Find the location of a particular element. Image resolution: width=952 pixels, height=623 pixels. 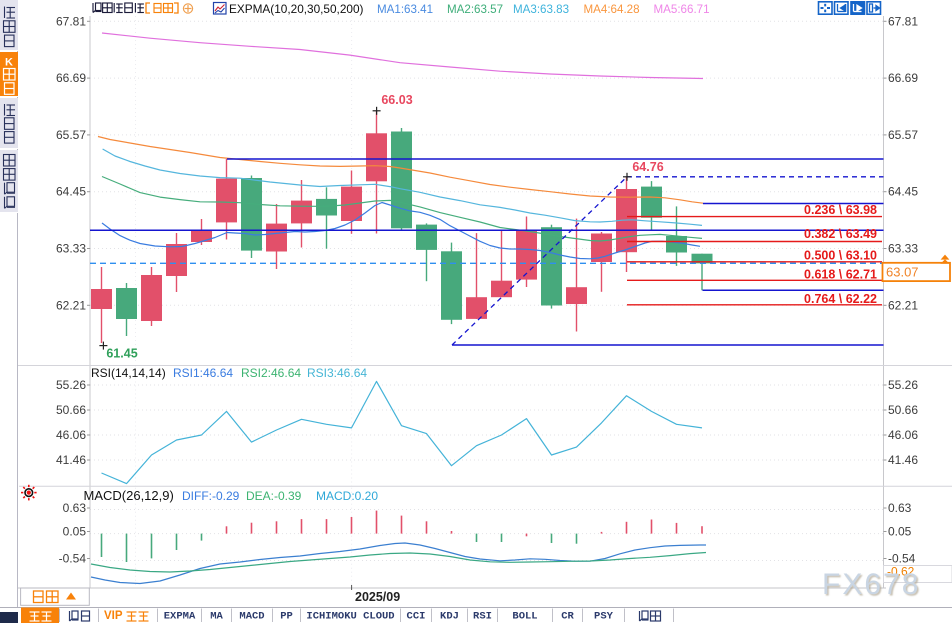

svg-text: 2025/09 is located at coordinates (377, 597).